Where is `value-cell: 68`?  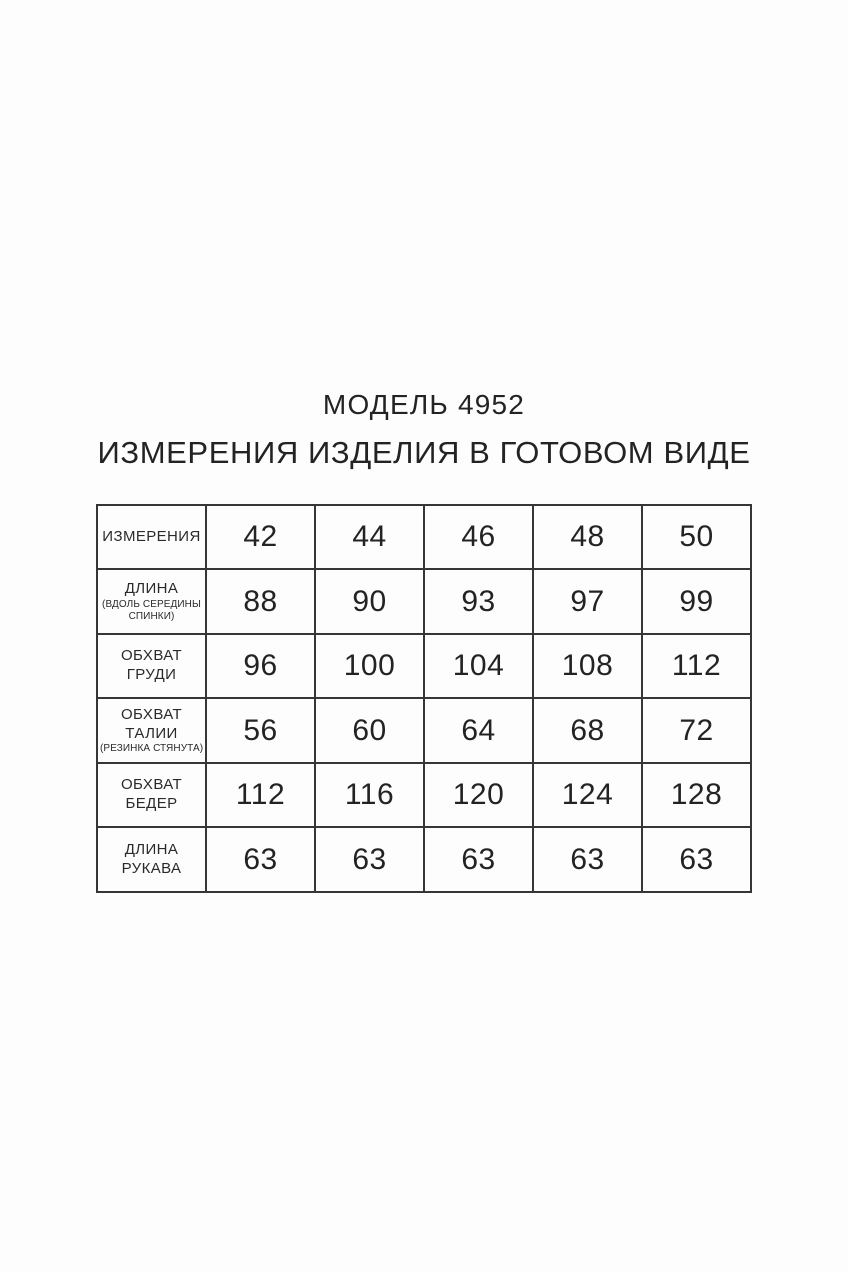
value-cell: 68 is located at coordinates (587, 730).